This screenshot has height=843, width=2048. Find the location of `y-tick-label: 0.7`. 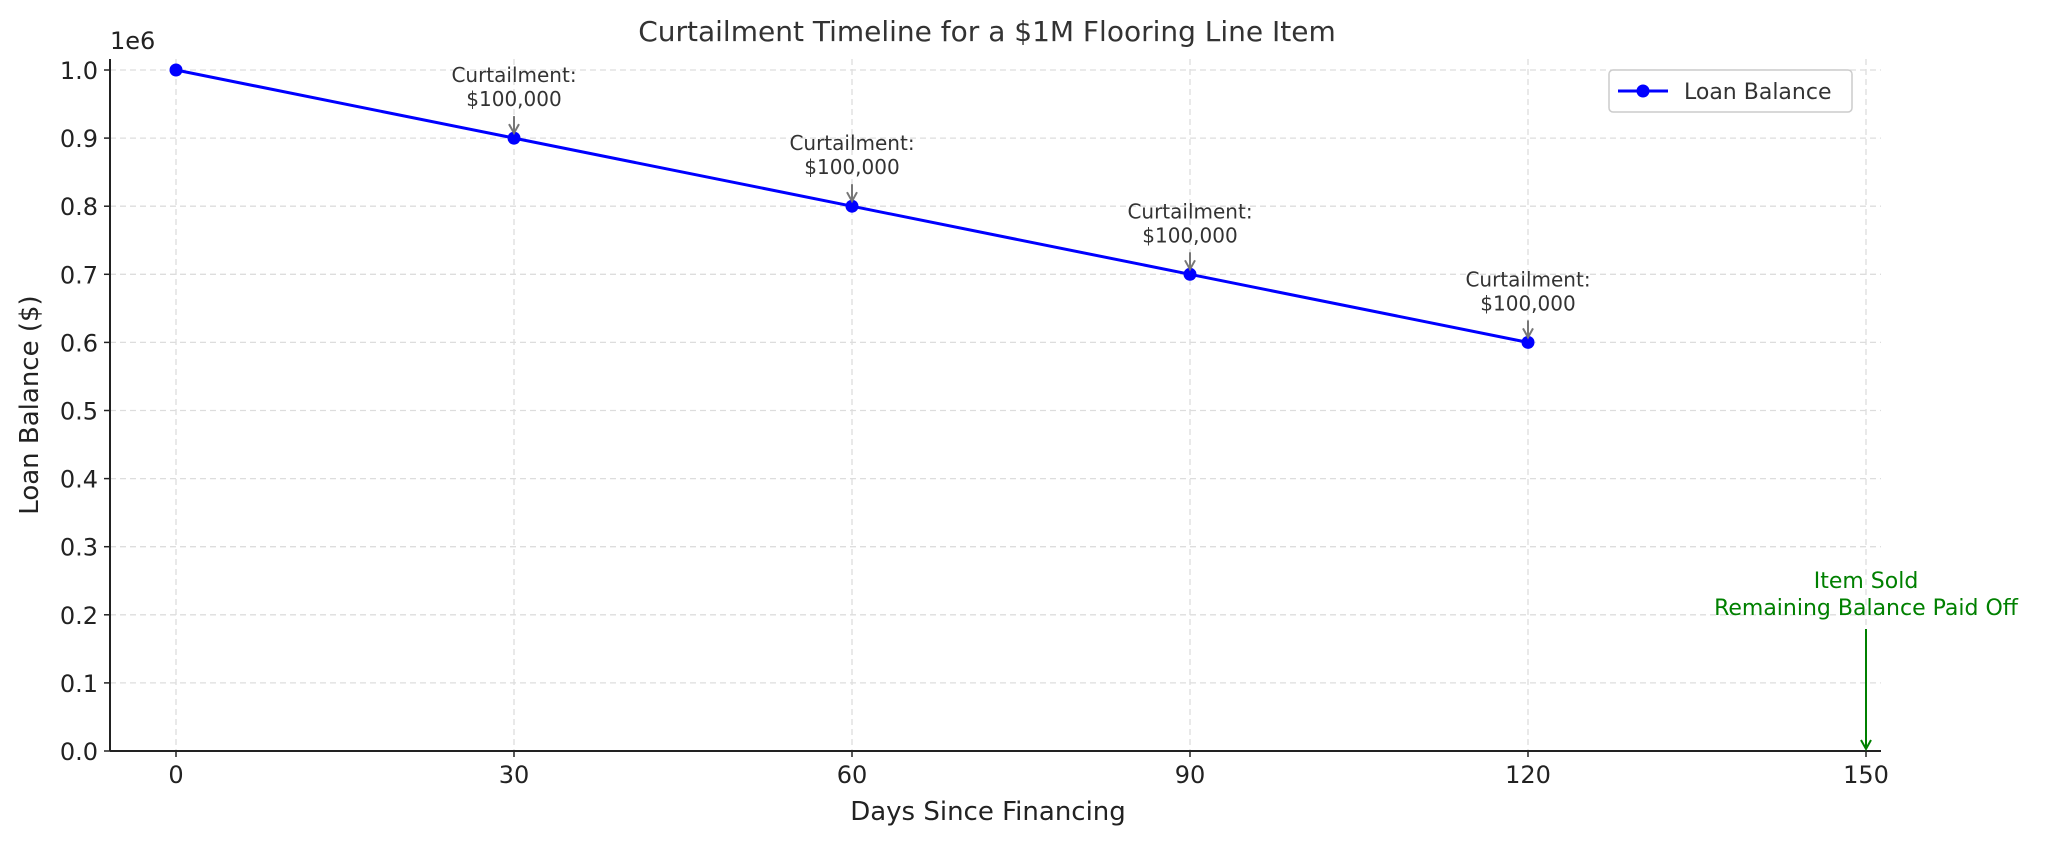

y-tick-label: 0.7 is located at coordinates (79, 275).